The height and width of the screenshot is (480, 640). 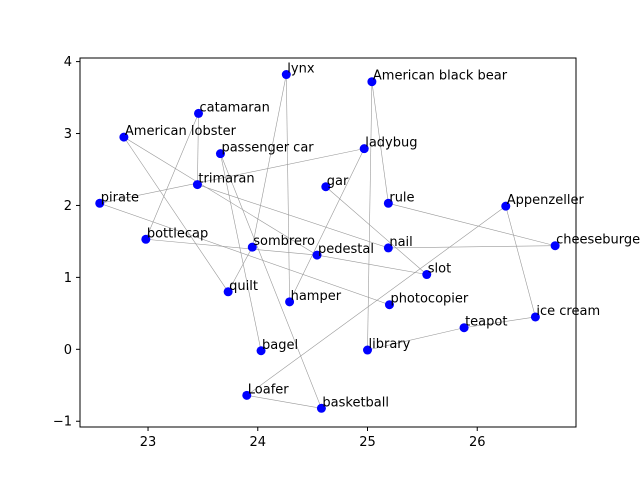 What do you see at coordinates (439, 269) in the screenshot?
I see `point-label: slot` at bounding box center [439, 269].